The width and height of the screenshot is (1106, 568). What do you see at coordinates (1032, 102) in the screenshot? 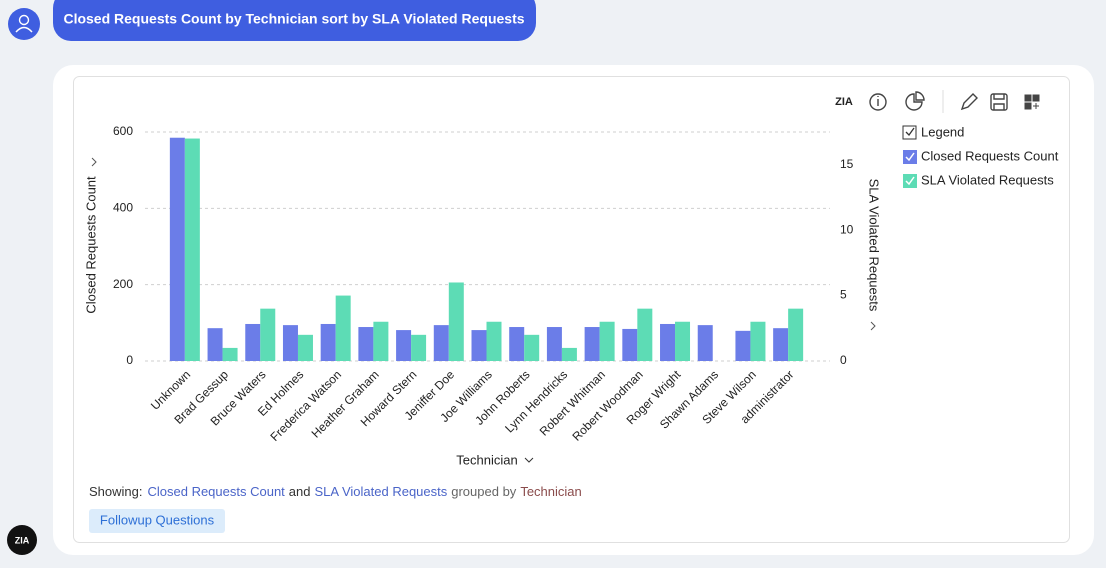
I see `dashboard-icon` at bounding box center [1032, 102].